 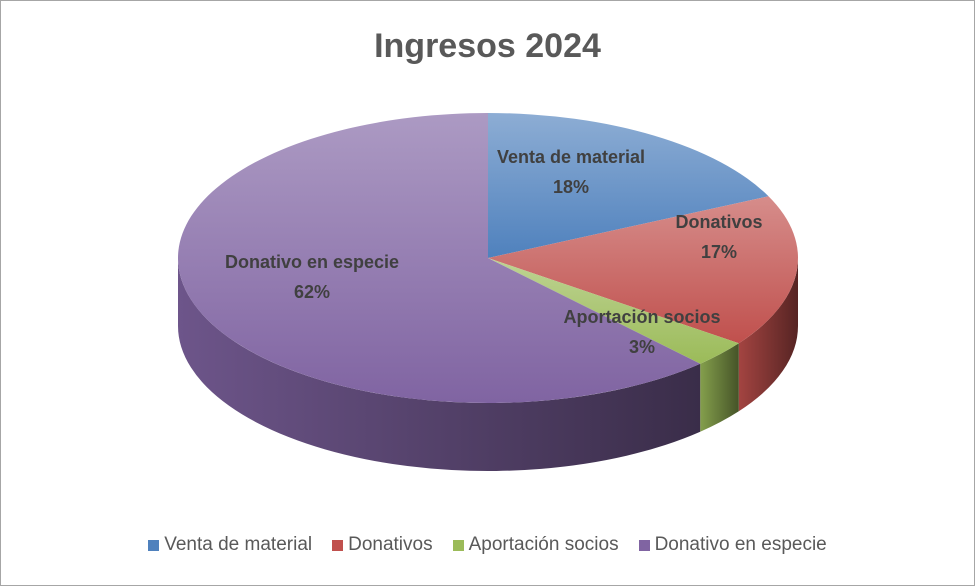 I want to click on legend-item: Donativo en especie, so click(x=732, y=545).